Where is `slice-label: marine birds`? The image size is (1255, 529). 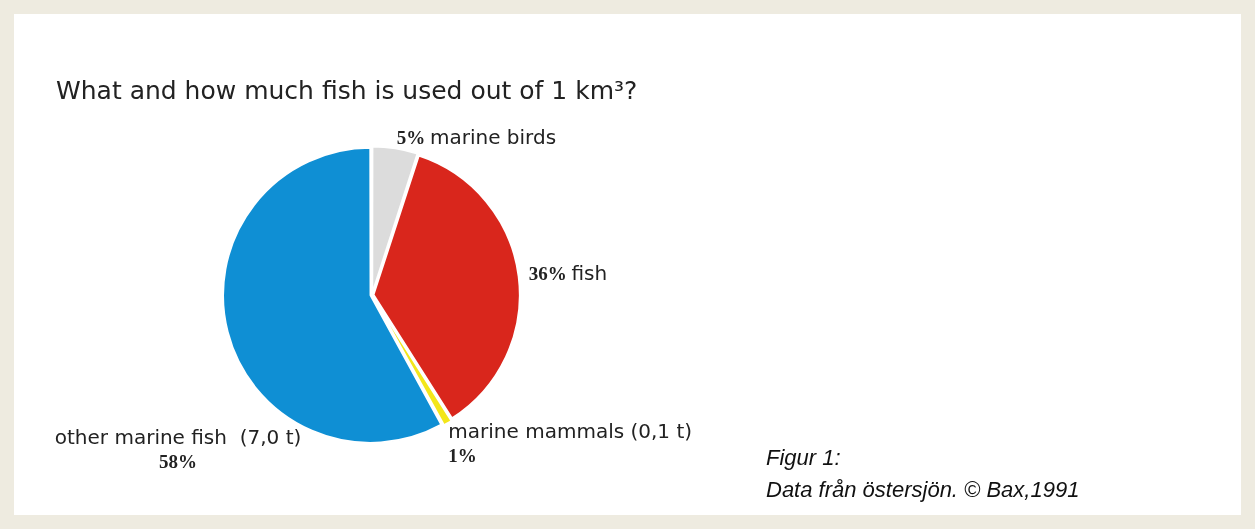 slice-label: marine birds is located at coordinates (493, 137).